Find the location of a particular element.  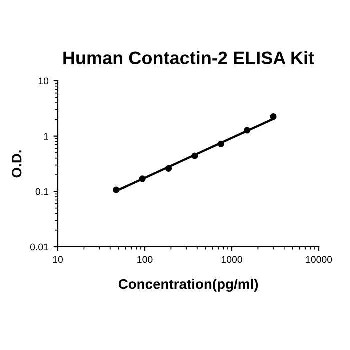

y-tick-label: 0.1 is located at coordinates (42, 192).